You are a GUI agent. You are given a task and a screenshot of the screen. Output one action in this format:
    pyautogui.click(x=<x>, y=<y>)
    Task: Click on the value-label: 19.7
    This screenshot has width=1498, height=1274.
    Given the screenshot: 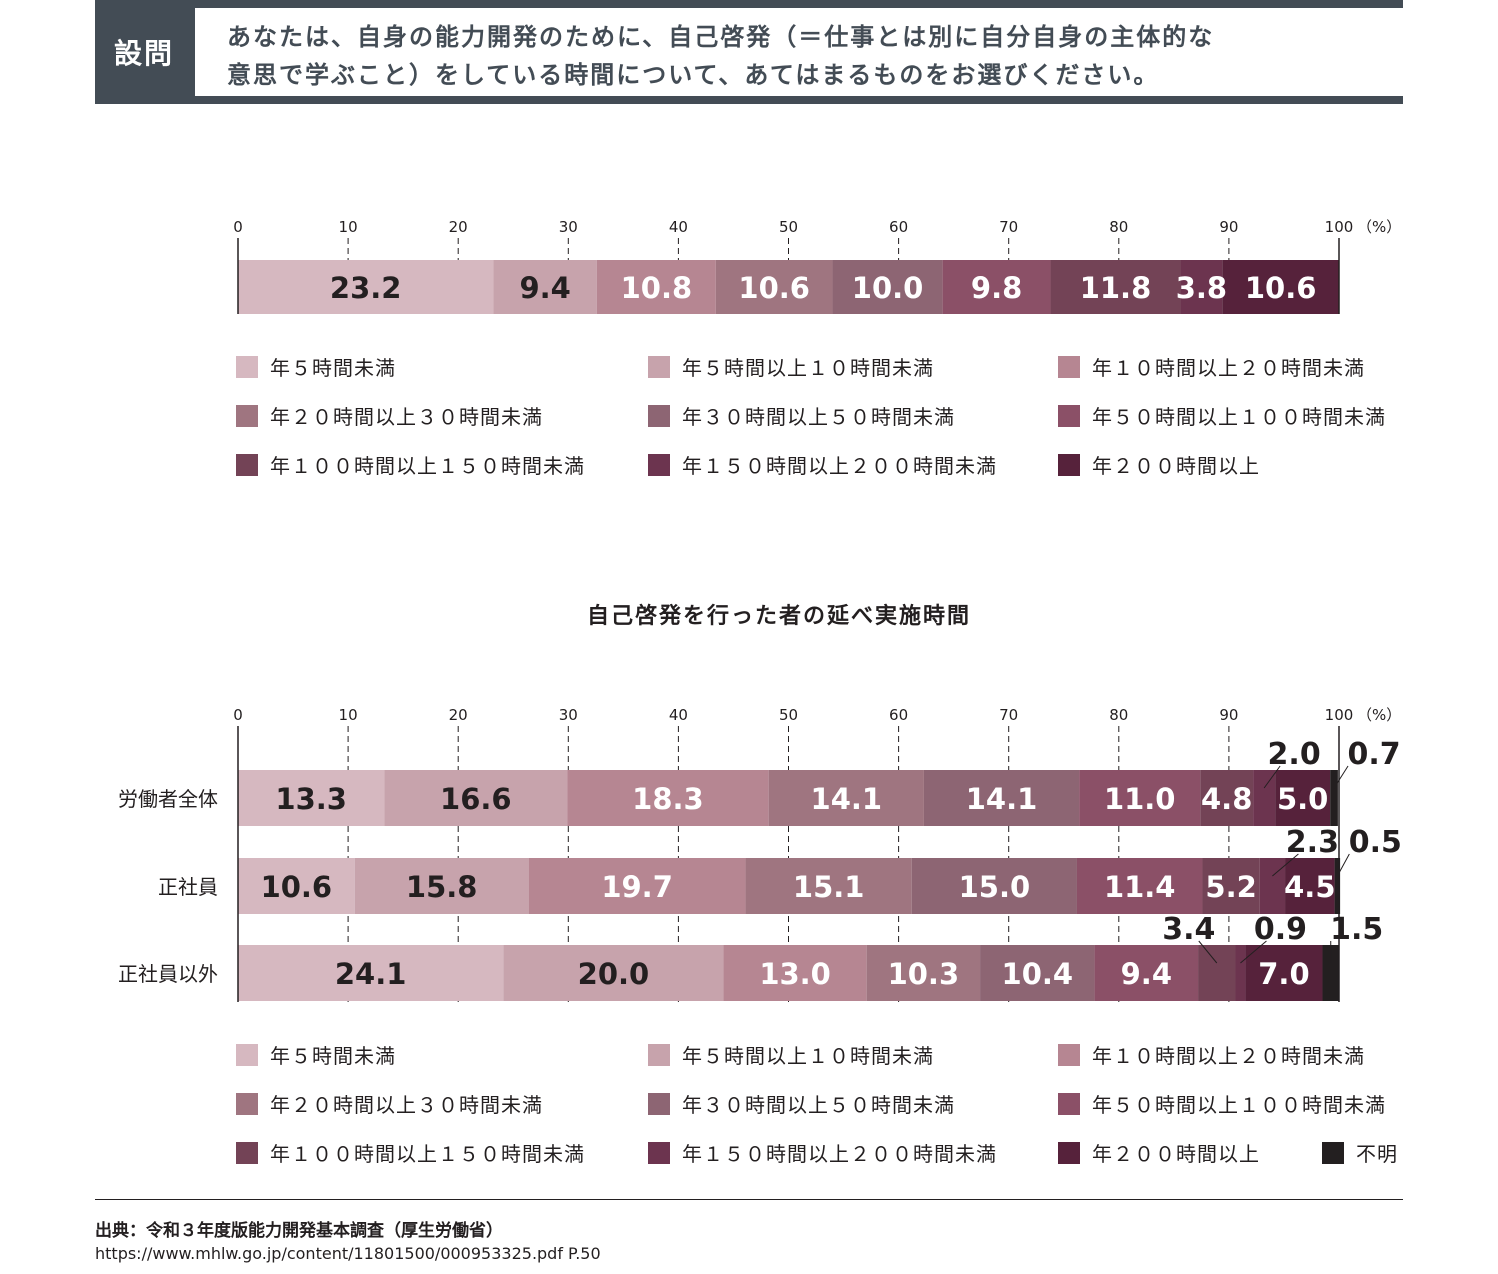 What is the action you would take?
    pyautogui.click(x=637, y=887)
    